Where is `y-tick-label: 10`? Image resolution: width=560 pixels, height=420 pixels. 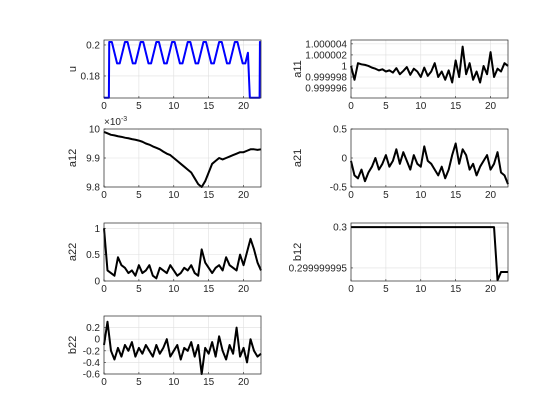
y-tick-label: 10 is located at coordinates (95, 130).